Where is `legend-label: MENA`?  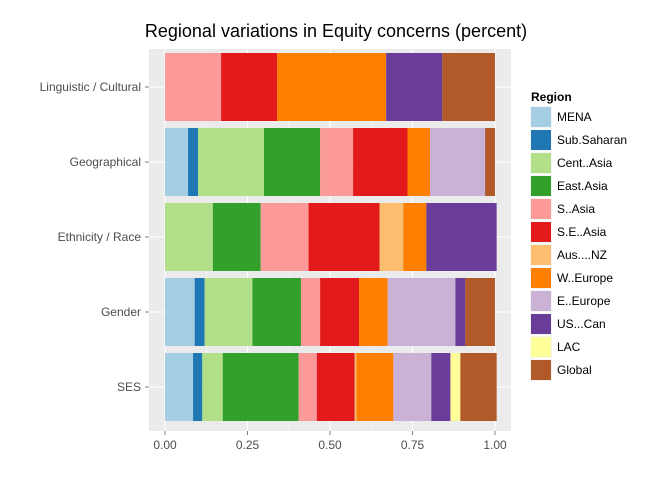 legend-label: MENA is located at coordinates (574, 117).